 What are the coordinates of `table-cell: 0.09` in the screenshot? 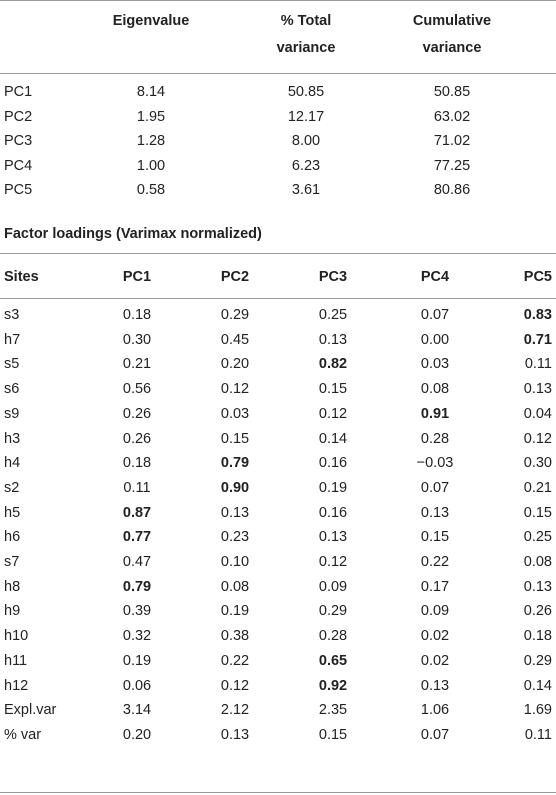 It's located at (333, 586).